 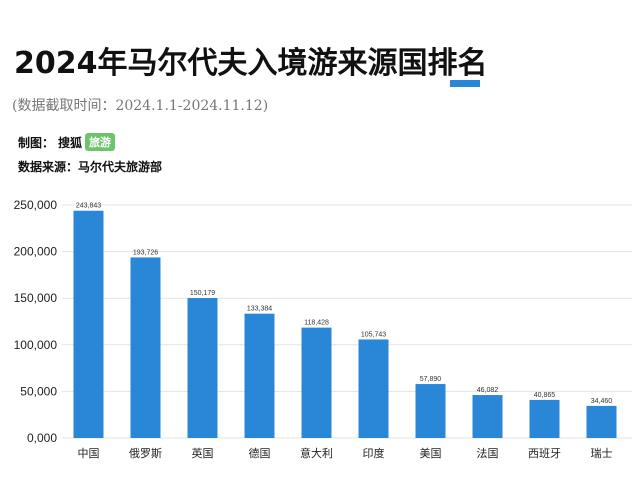 I want to click on source-line: 数据来源：马尔代夫旅游部, so click(x=90, y=166).